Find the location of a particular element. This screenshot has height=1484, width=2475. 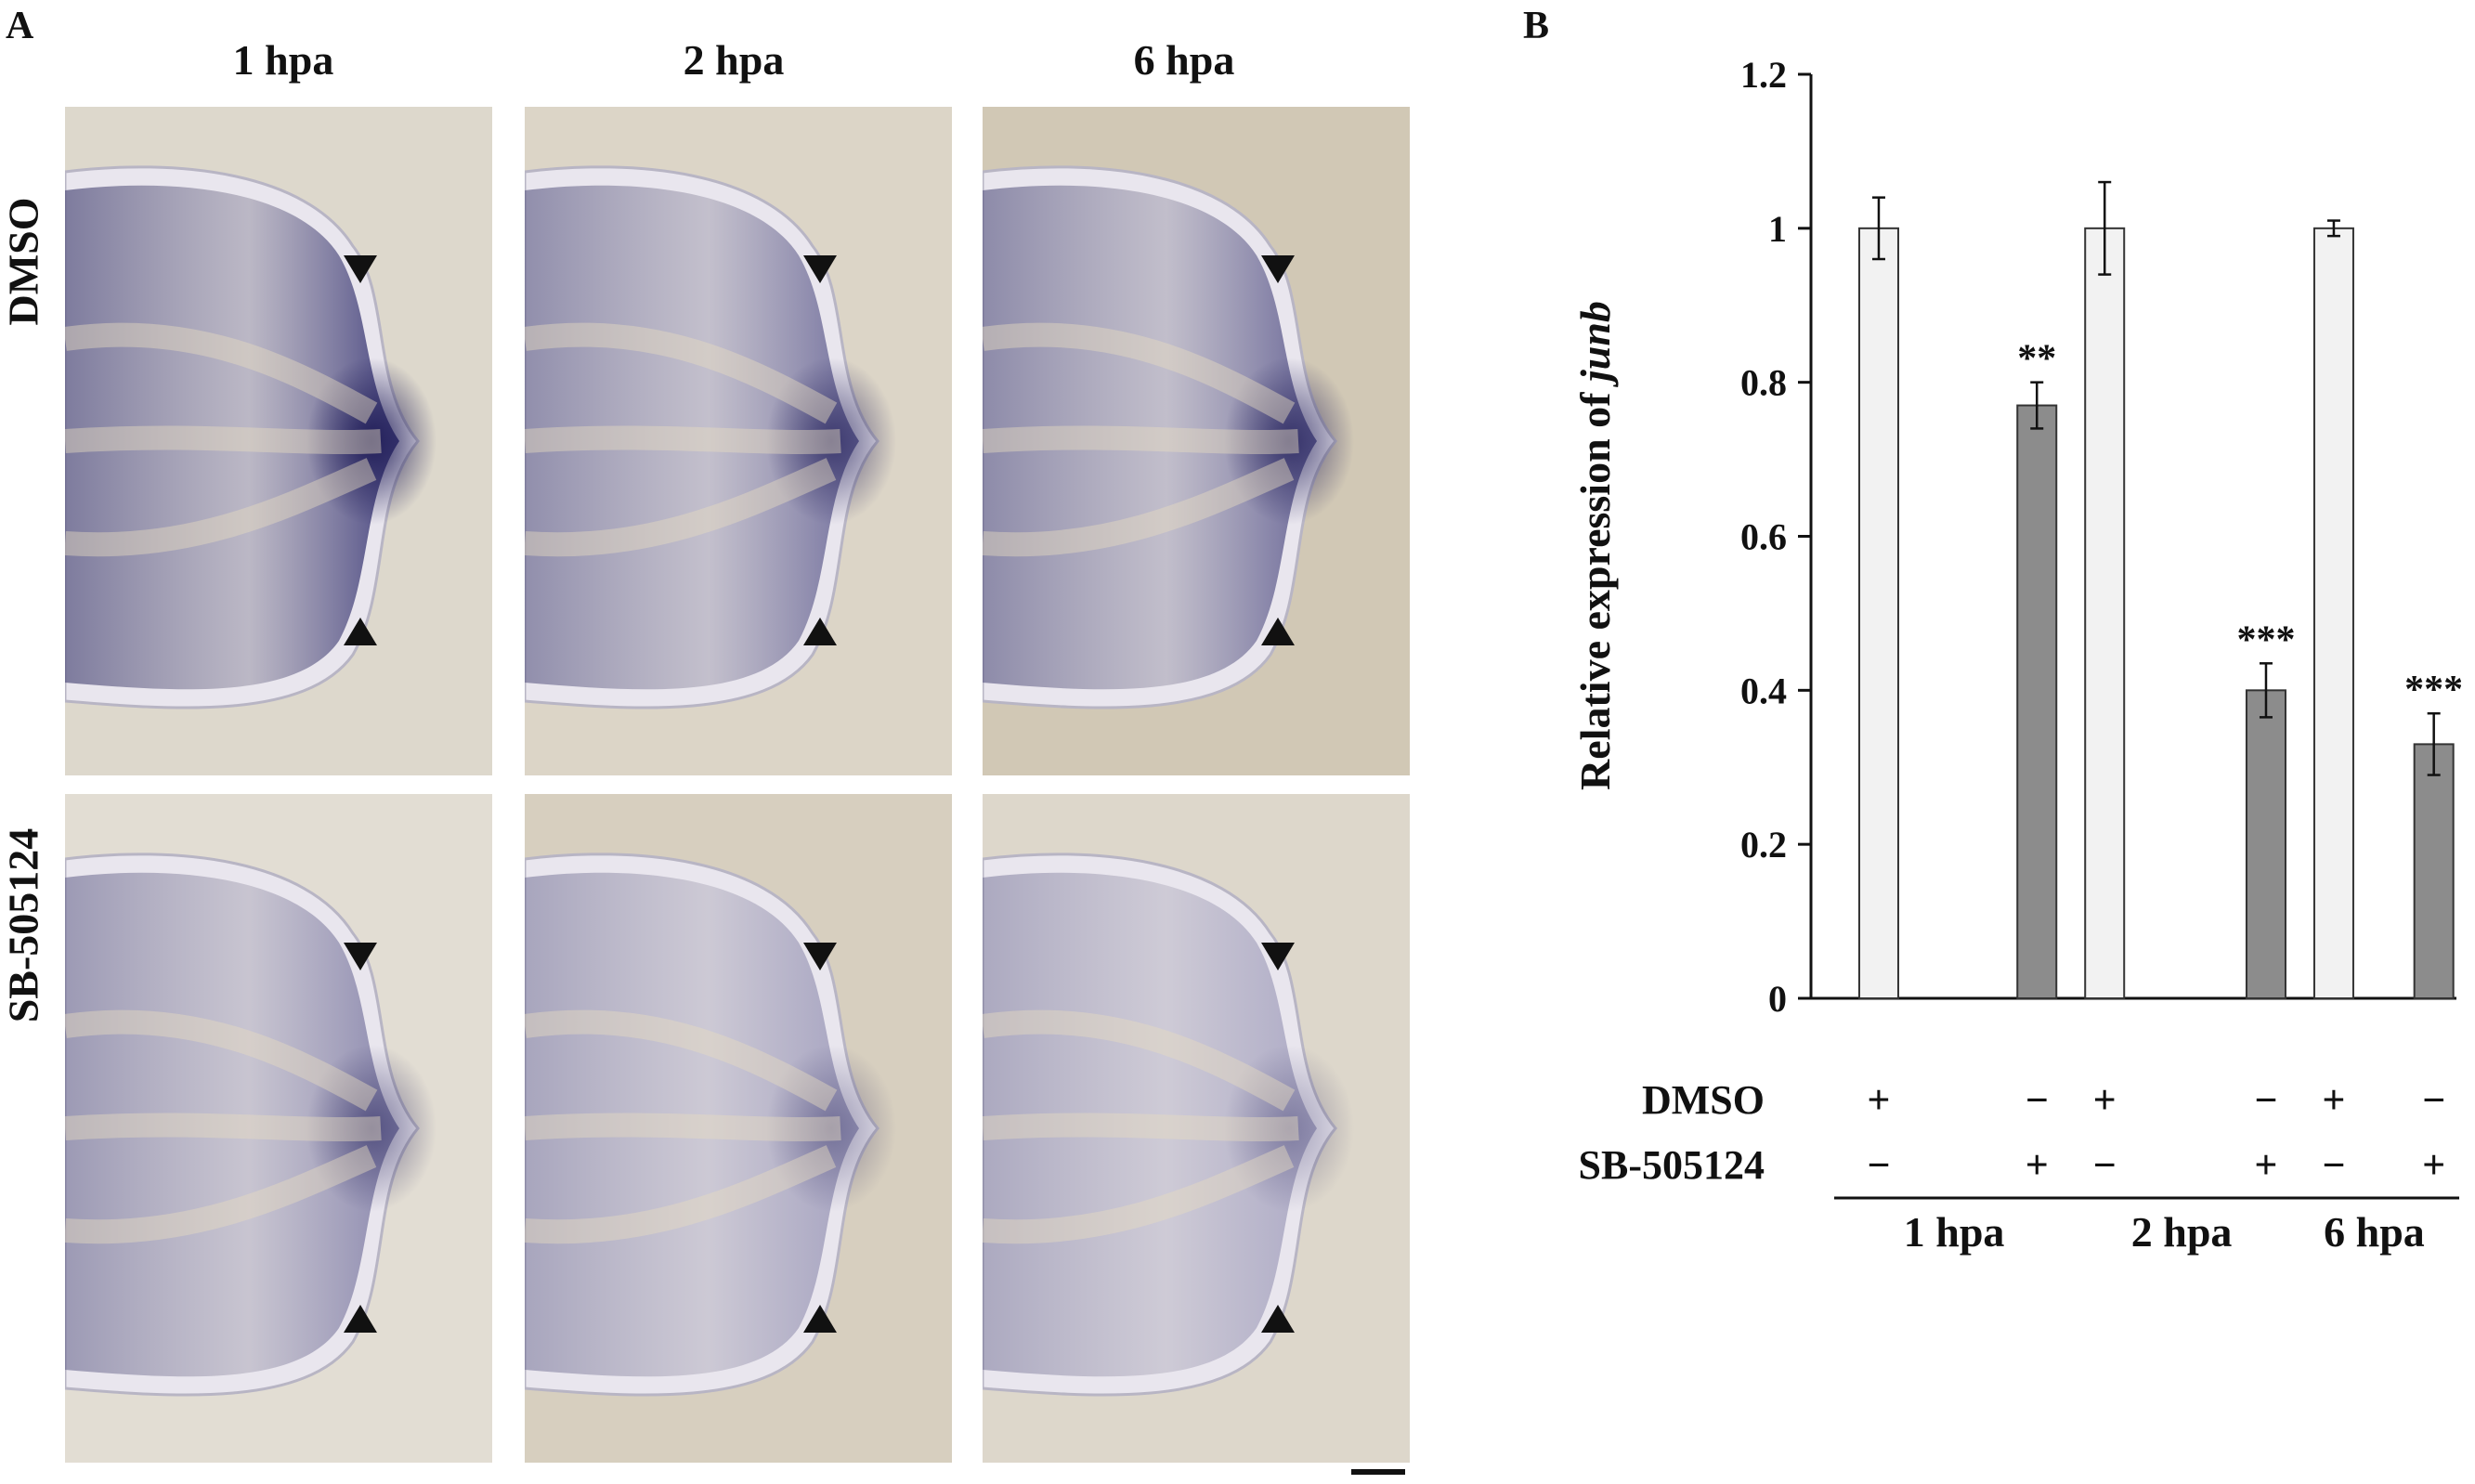

row-label-dmso: DMSO is located at coordinates (24, 261).